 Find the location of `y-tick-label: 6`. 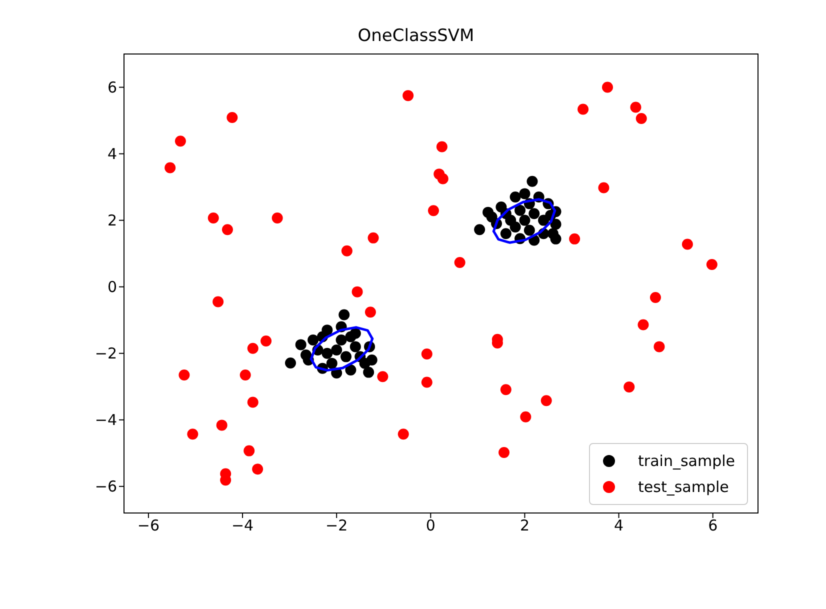

y-tick-label: 6 is located at coordinates (112, 87).